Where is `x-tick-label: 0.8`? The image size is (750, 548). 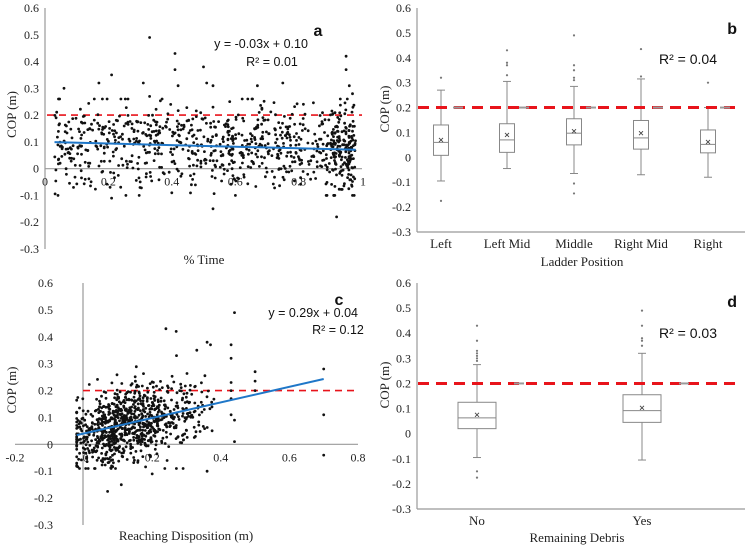
x-tick-label: 0.8 is located at coordinates (298, 182).